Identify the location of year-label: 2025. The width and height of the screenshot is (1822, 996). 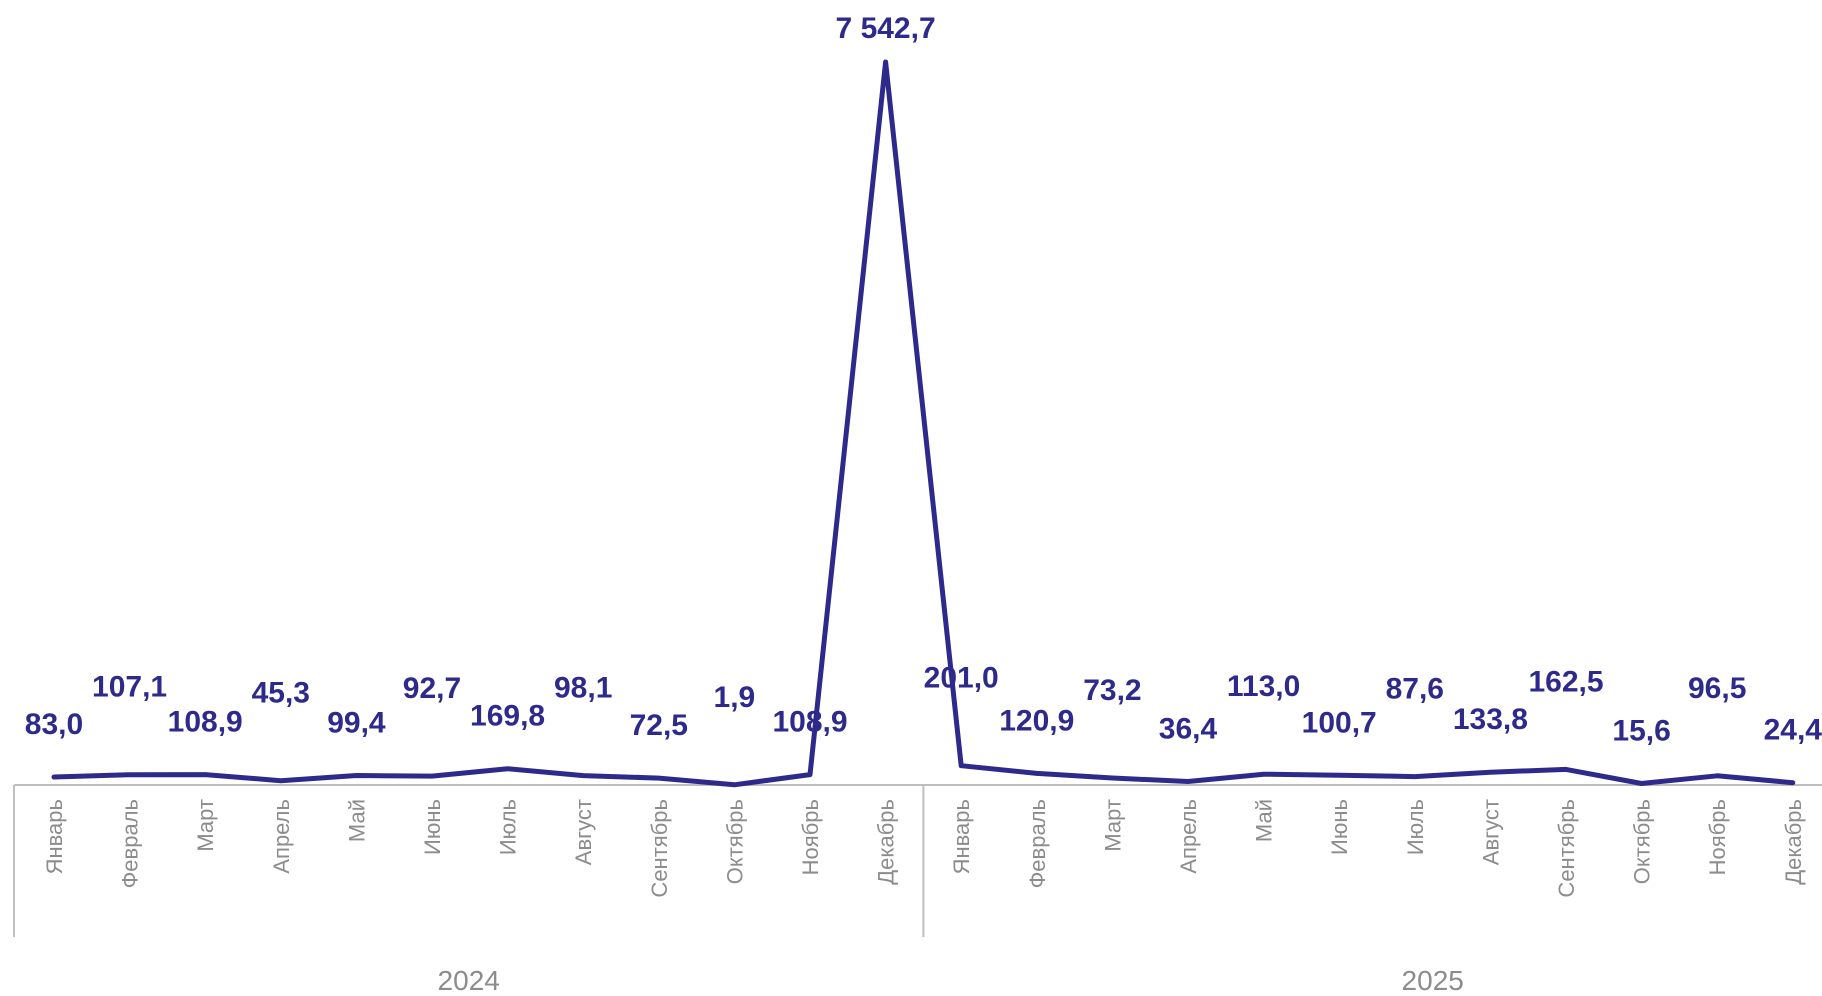
(1433, 980).